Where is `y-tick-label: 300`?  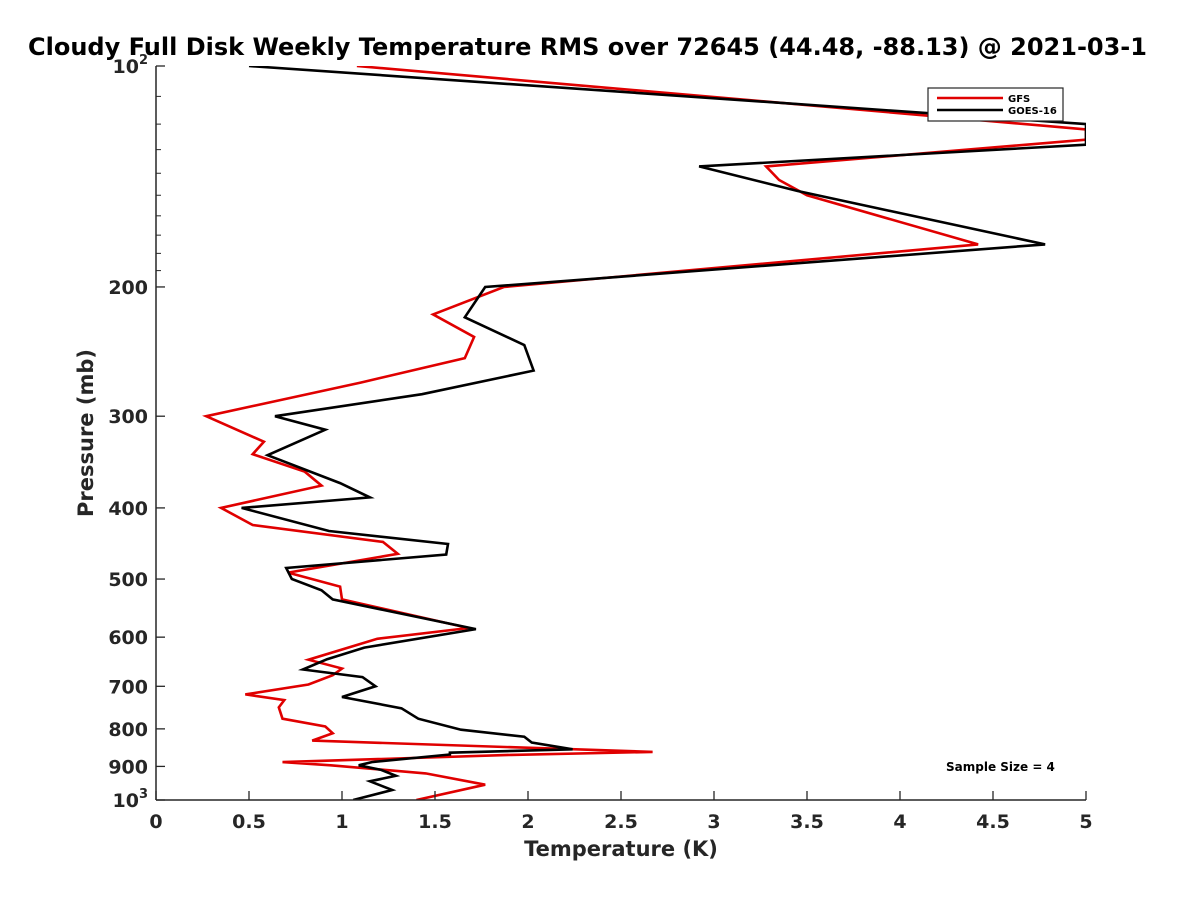 y-tick-label: 300 is located at coordinates (128, 417).